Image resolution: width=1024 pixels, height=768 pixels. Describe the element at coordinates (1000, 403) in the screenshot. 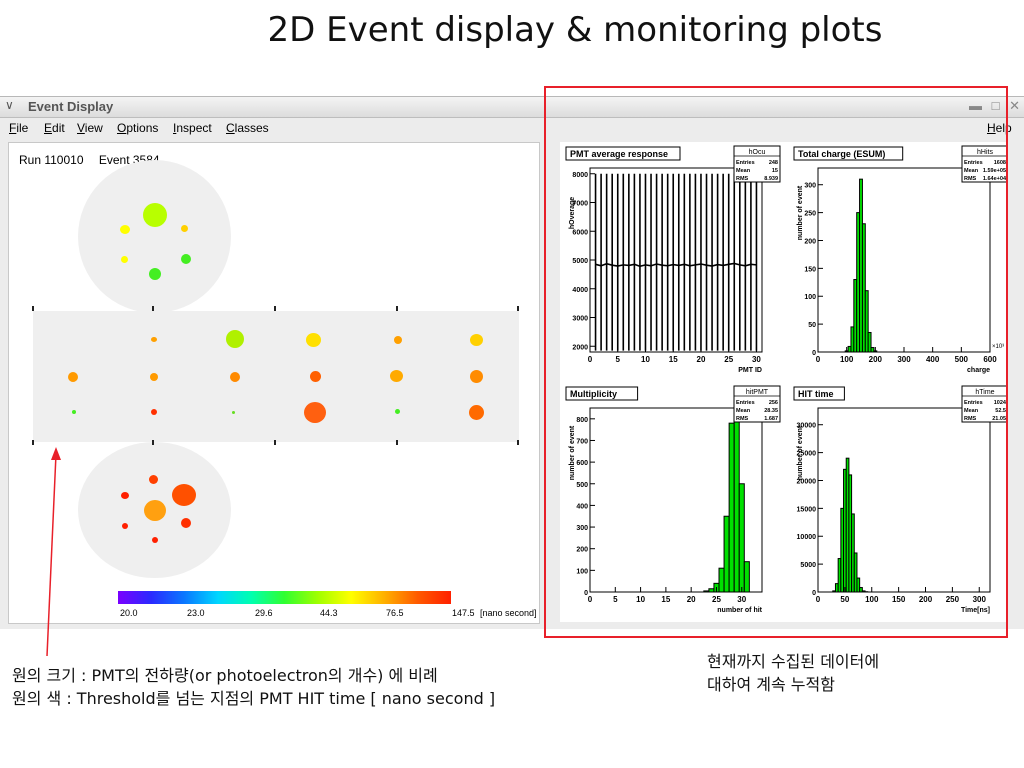

I see `stats-value: 1024` at that location.